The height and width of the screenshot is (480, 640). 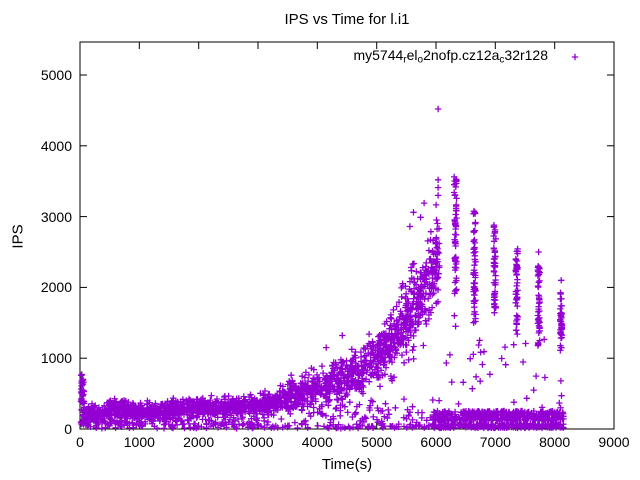 I want to click on legend-plus-marker-icon, so click(x=575, y=57).